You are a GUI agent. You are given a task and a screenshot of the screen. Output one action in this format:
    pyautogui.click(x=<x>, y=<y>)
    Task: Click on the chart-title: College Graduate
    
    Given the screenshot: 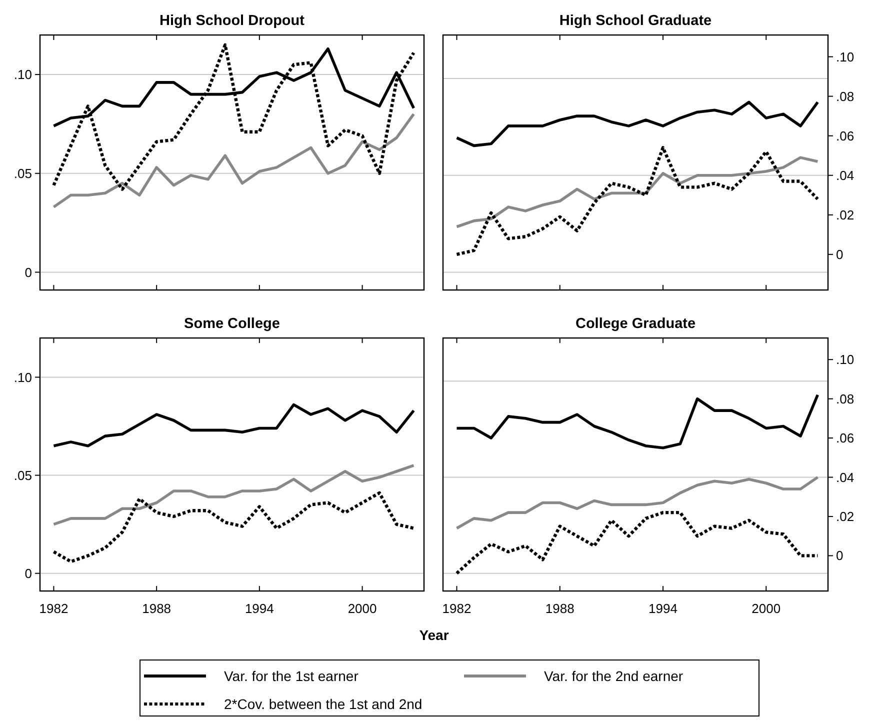 What is the action you would take?
    pyautogui.click(x=635, y=324)
    